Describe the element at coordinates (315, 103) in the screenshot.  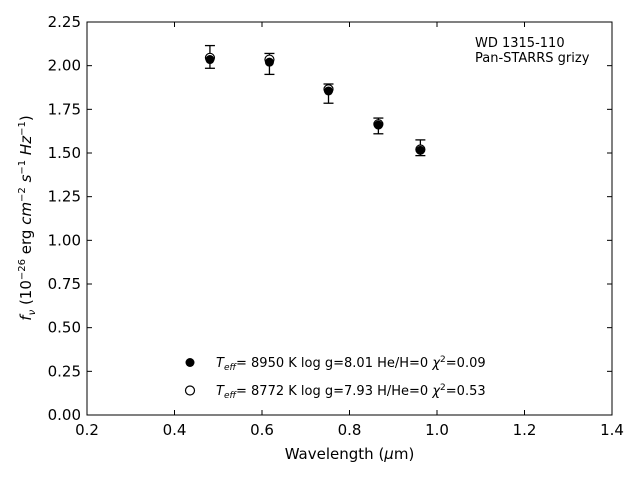
I see `data-points` at that location.